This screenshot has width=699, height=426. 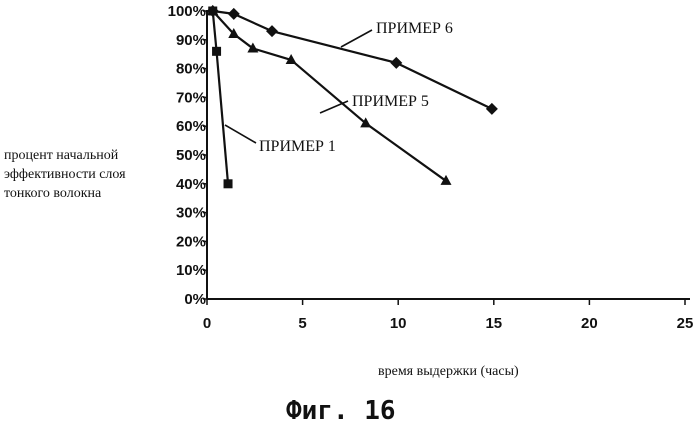 What do you see at coordinates (61, 155) in the screenshot?
I see `y-axis-label-line-1: процент начальной` at bounding box center [61, 155].